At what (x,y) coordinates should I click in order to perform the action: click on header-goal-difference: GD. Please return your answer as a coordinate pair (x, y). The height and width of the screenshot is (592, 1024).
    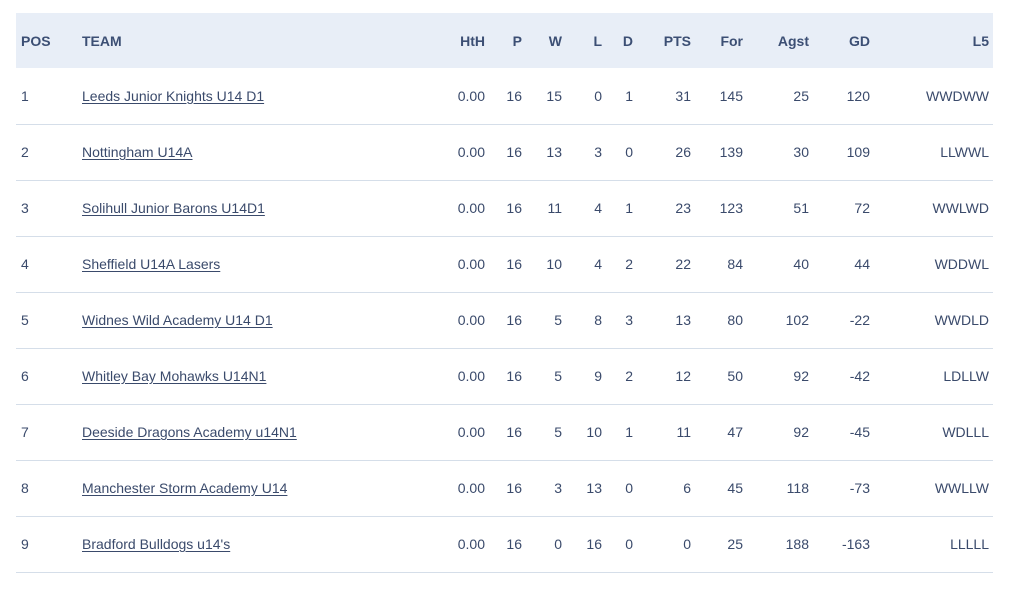
    Looking at the image, I should click on (859, 40).